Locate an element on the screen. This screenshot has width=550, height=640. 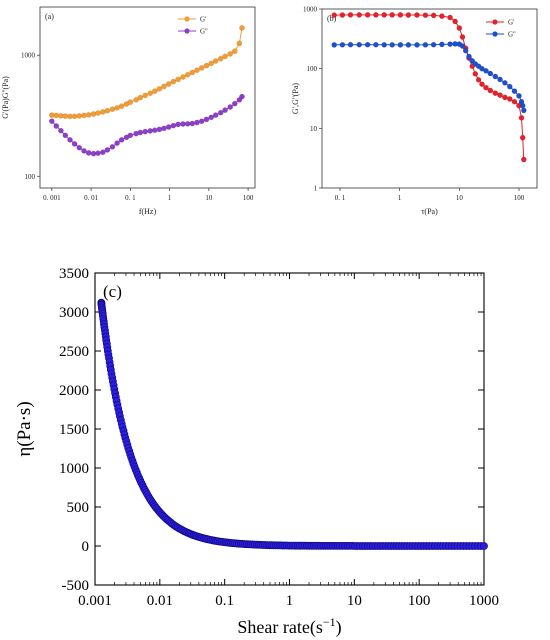
y-tick-label: 2500 is located at coordinates (74, 352).